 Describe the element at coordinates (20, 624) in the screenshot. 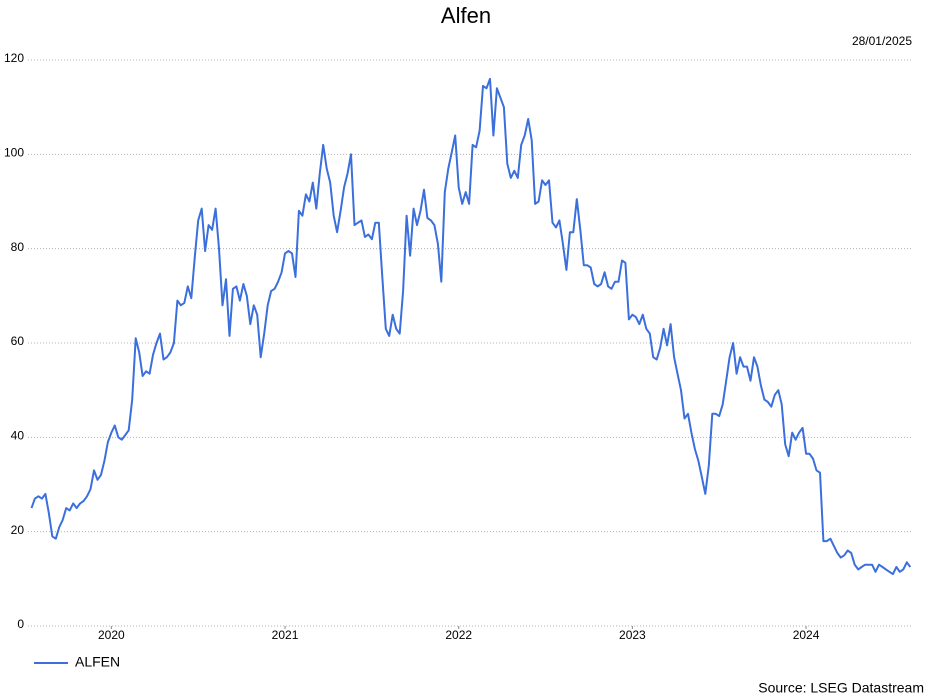

I see `y-tick-label: 0` at that location.